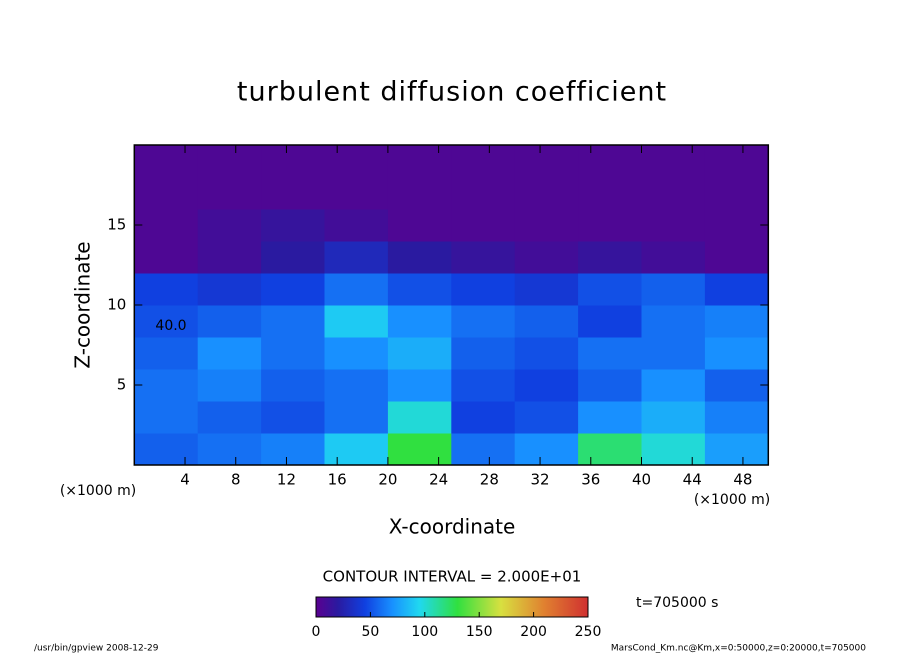  I want to click on x-tick-label: 32, so click(540, 480).